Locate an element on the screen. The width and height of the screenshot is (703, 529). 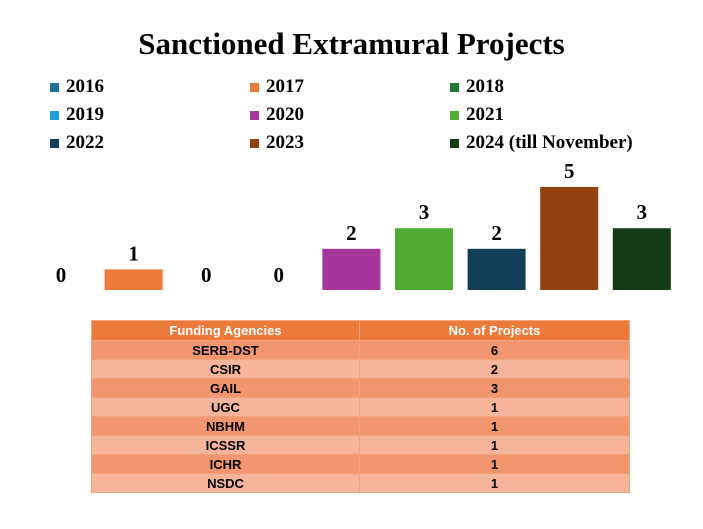
project-count-cell: 6 is located at coordinates (494, 350).